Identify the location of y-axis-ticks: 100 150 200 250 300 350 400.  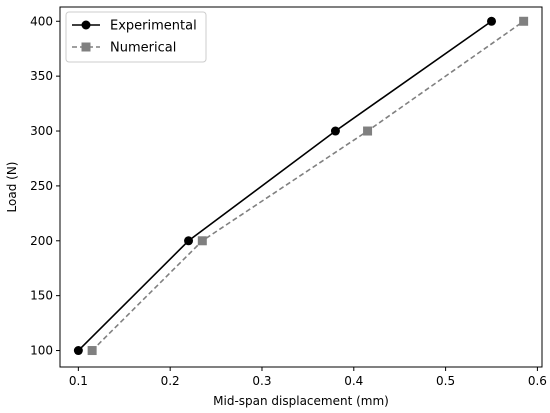
(45, 186).